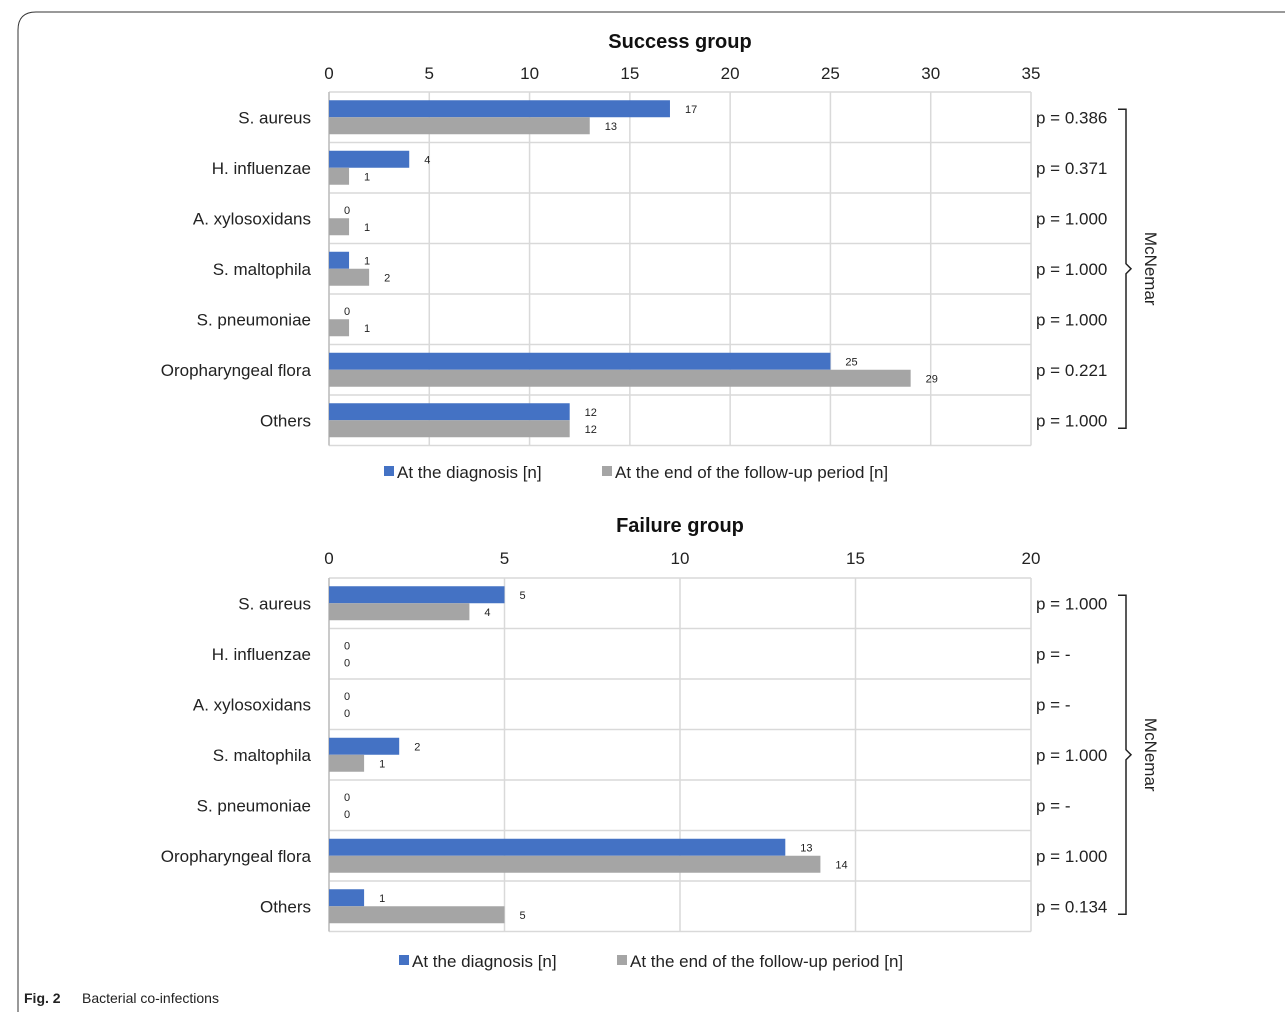  What do you see at coordinates (1071, 168) in the screenshot?
I see `p-value: p = 0.371` at bounding box center [1071, 168].